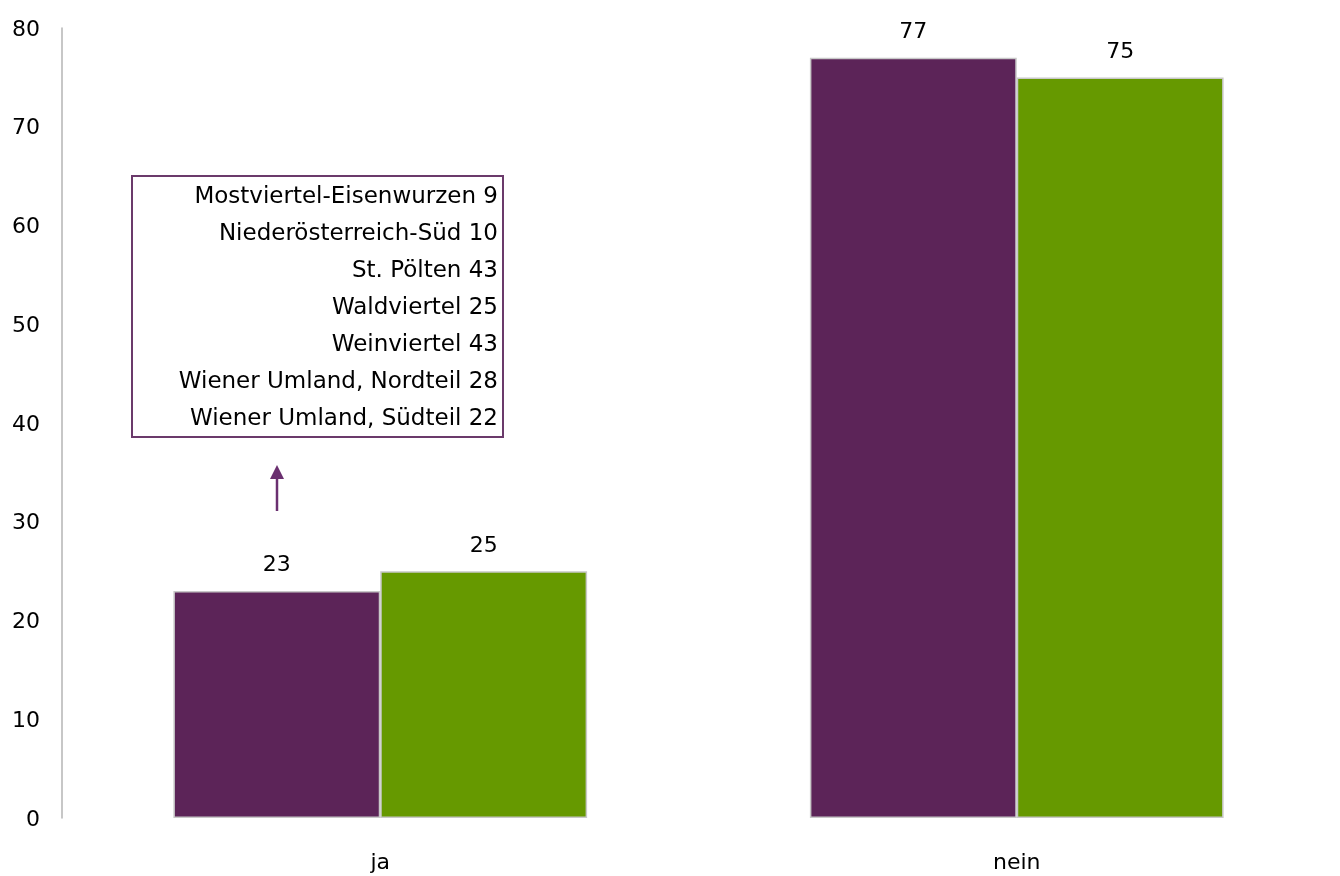 The width and height of the screenshot is (1340, 876). I want to click on data-label: 25, so click(483, 544).